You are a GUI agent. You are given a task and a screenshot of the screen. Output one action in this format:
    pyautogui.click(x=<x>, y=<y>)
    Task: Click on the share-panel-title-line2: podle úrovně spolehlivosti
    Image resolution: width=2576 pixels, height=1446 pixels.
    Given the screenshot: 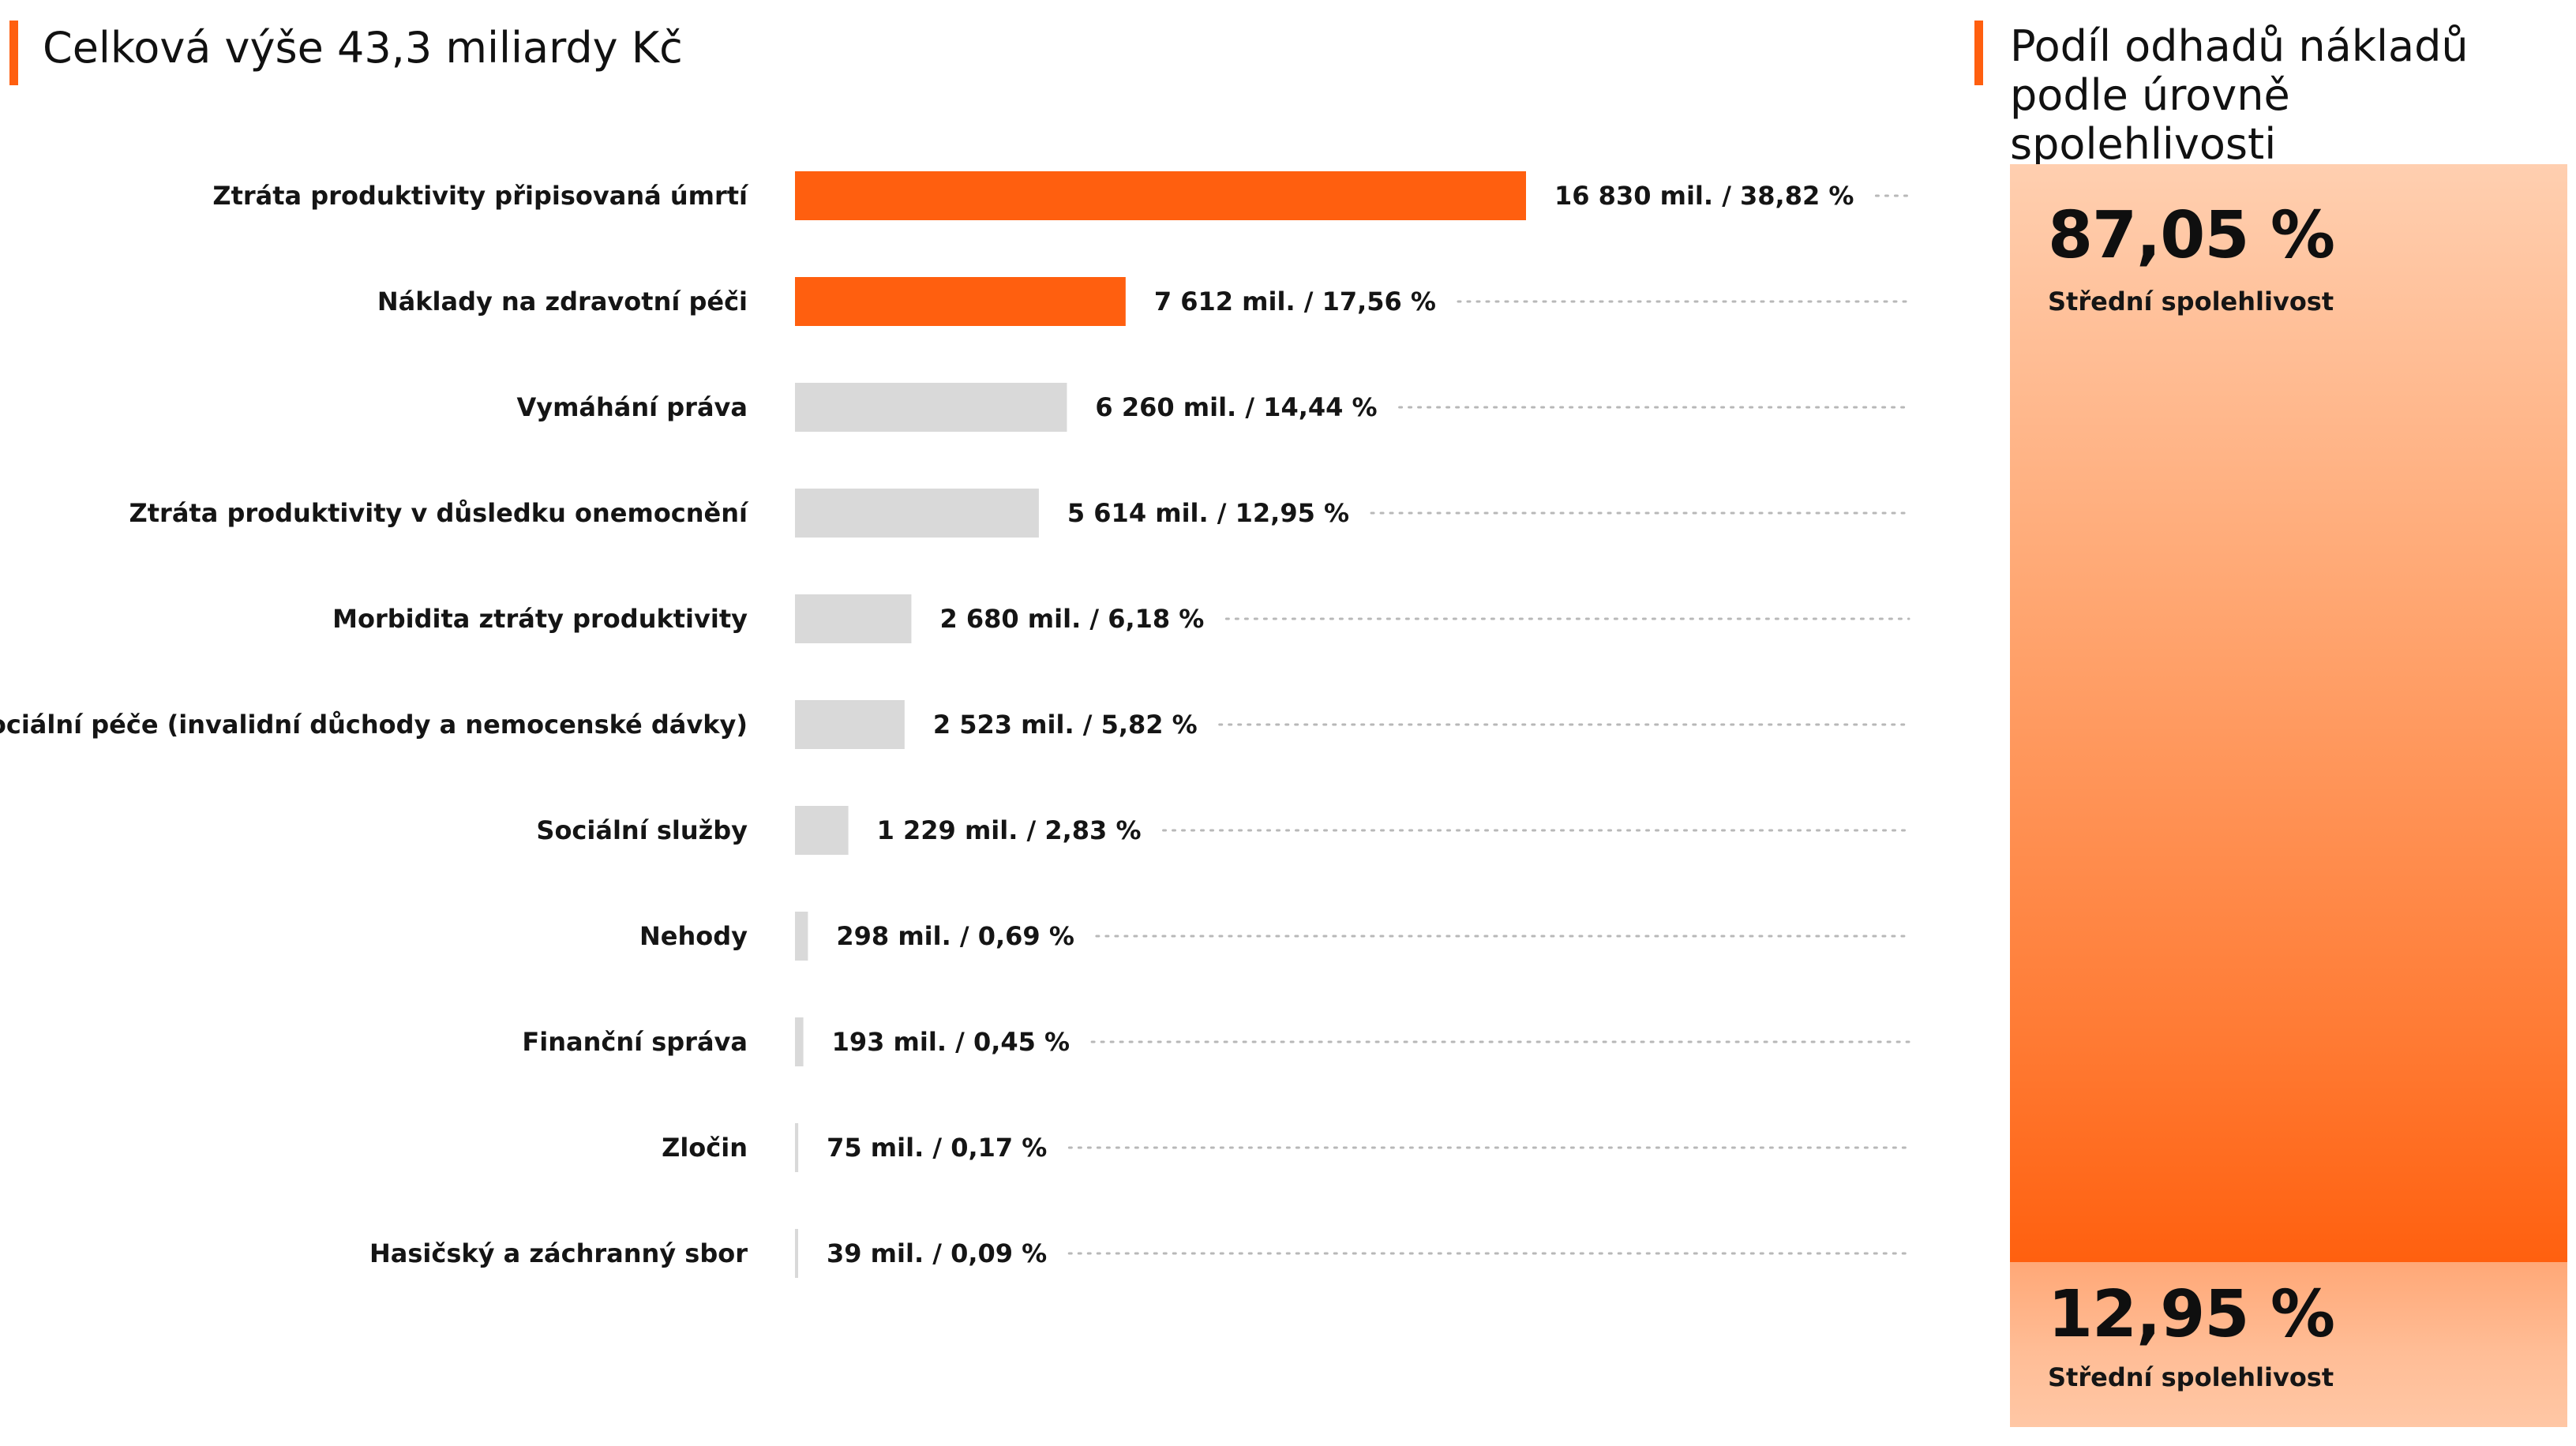 What is the action you would take?
    pyautogui.click(x=2150, y=119)
    